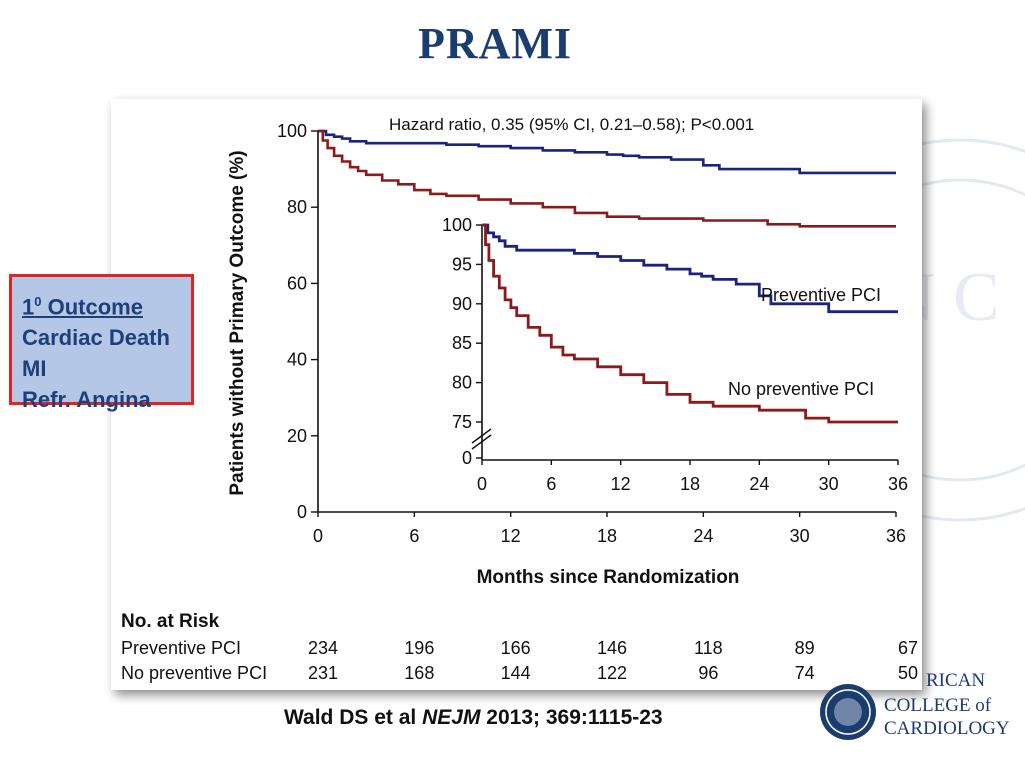 This screenshot has width=1025, height=768. Describe the element at coordinates (318, 536) in the screenshot. I see `main-x-tick-label-0: 0` at that location.